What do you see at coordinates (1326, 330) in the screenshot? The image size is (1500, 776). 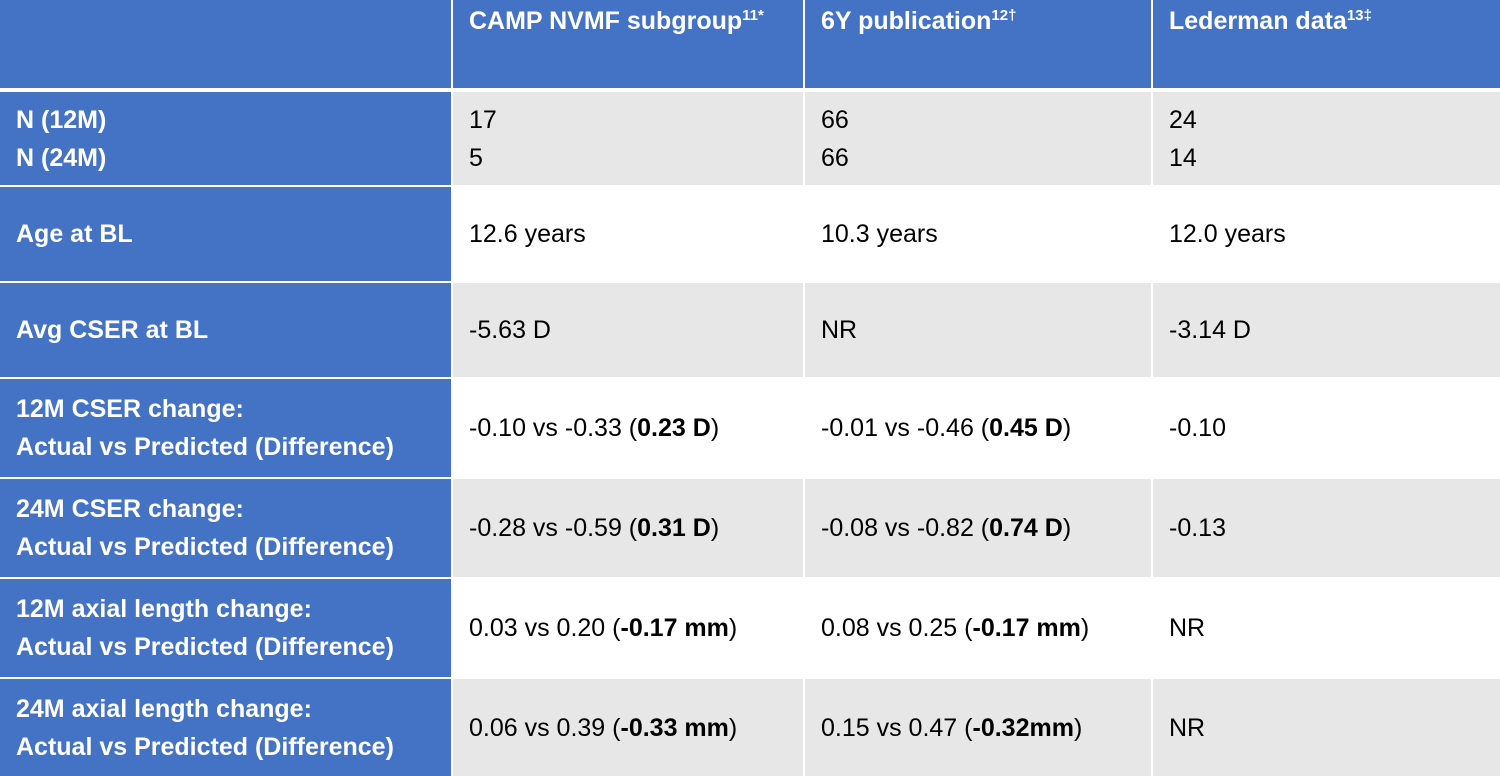 I see `cell: -3.14 D` at bounding box center [1326, 330].